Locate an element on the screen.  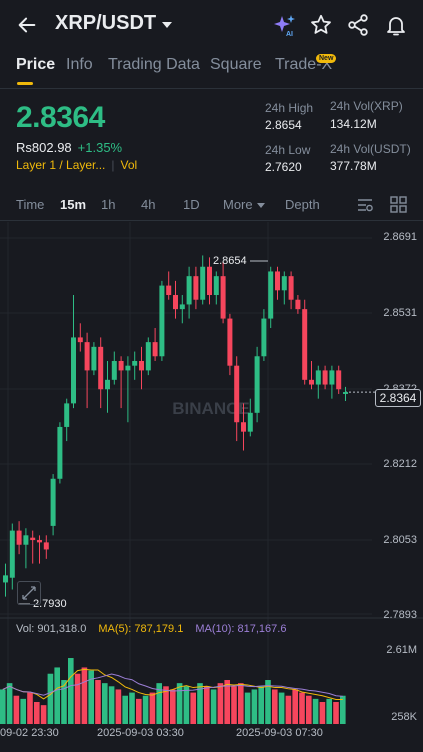
vol-usdt-value: 377.78M is located at coordinates (353, 166).